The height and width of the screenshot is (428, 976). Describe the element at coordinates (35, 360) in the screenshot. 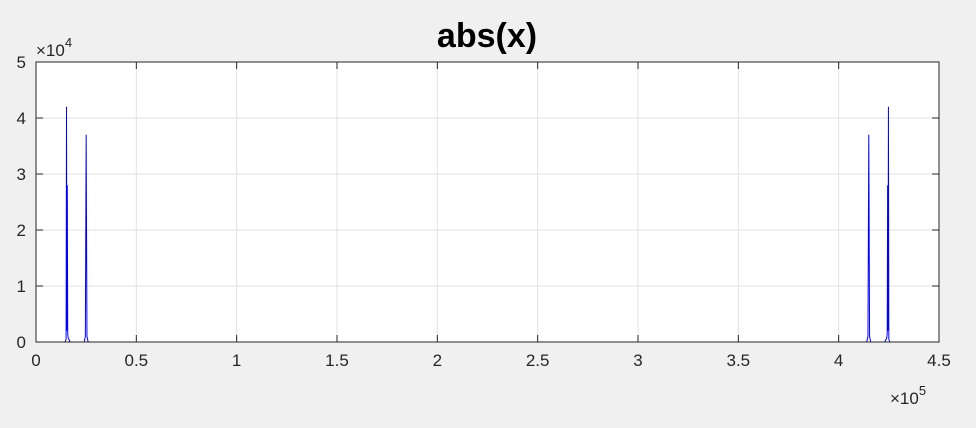

I see `x-tick-label: 0` at that location.